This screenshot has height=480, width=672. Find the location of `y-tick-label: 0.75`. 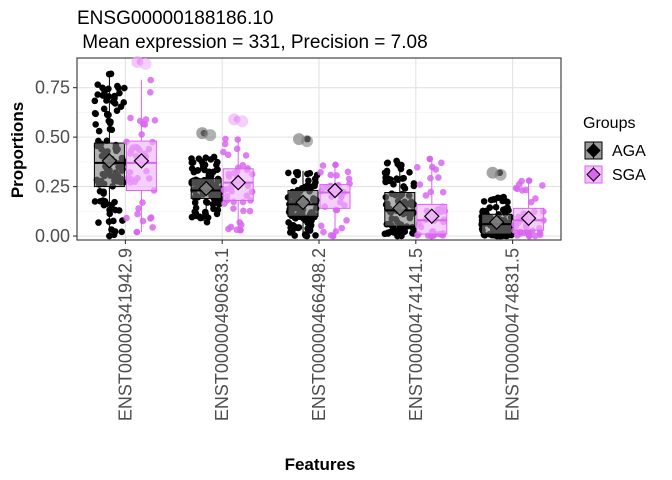

y-tick-label: 0.75 is located at coordinates (52, 88).